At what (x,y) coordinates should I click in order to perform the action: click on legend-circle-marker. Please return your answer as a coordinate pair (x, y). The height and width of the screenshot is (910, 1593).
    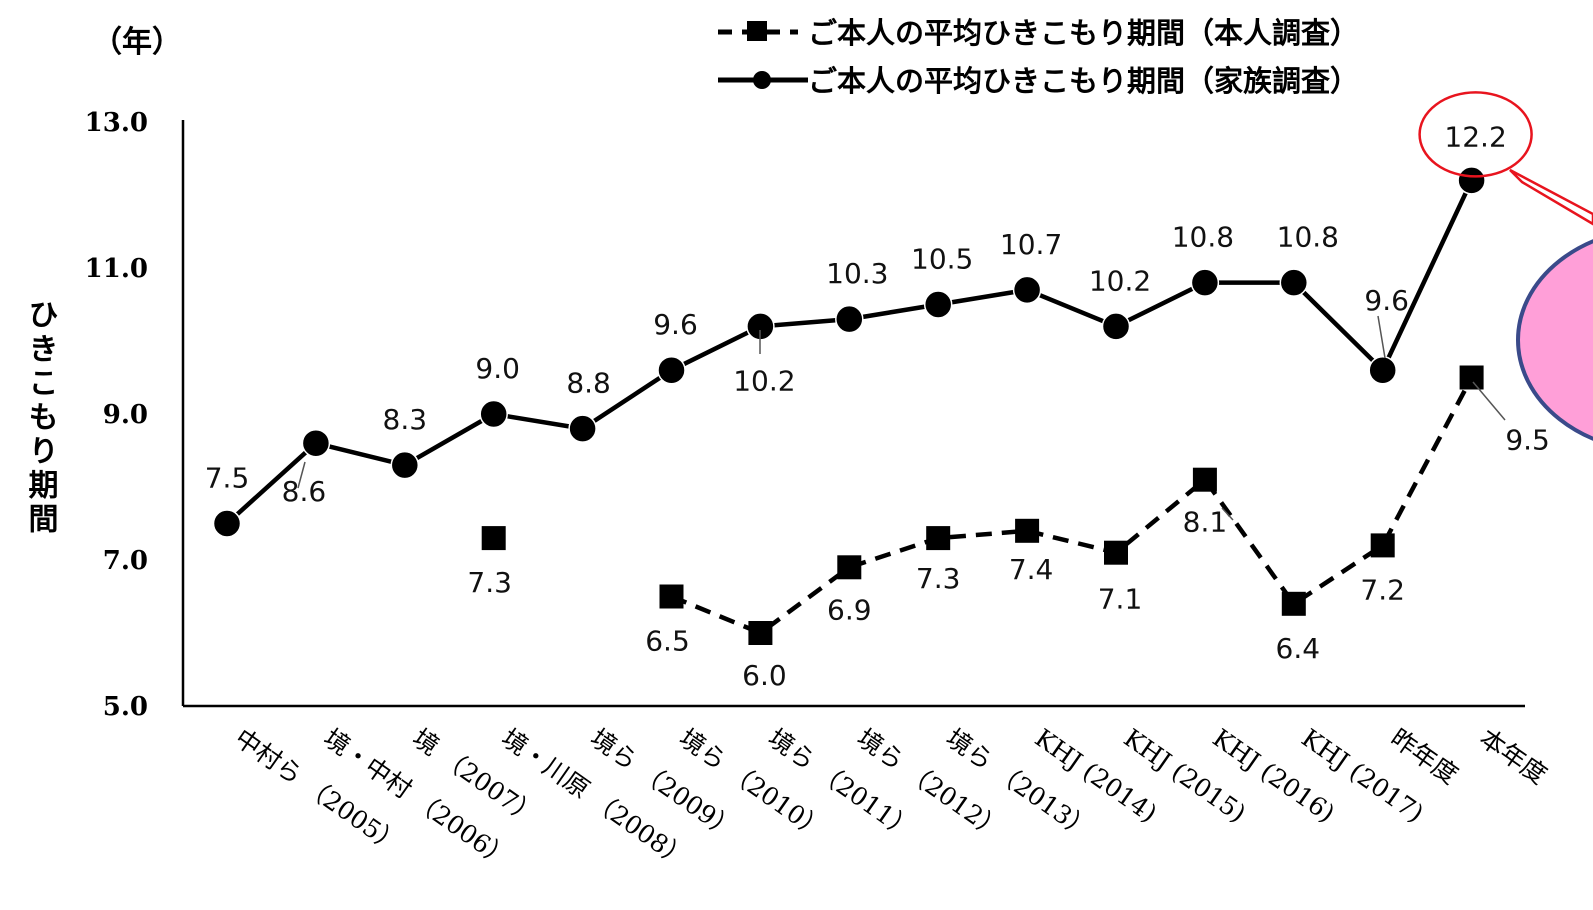
    Looking at the image, I should click on (762, 80).